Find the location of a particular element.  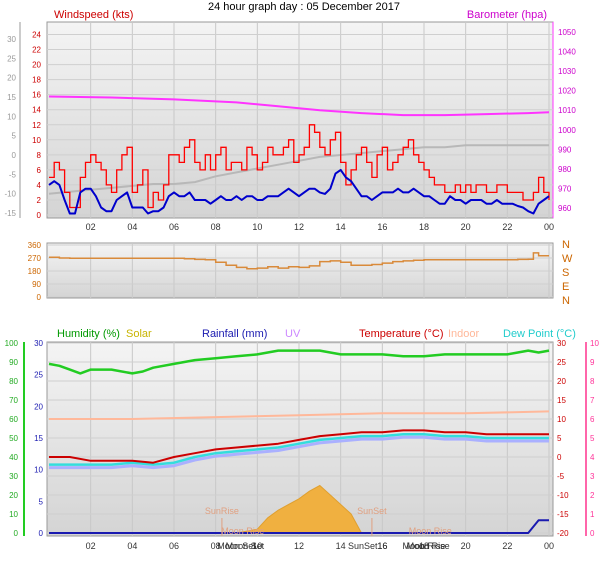

temp-outer-y-tick-label: -5 is located at coordinates (13, 174).